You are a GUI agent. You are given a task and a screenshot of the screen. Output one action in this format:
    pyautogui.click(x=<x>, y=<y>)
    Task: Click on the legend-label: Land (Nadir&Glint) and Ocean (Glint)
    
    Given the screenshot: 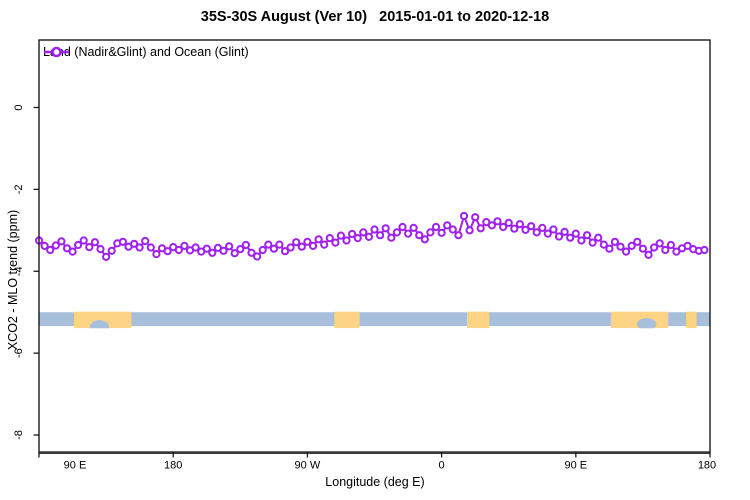 What is the action you would take?
    pyautogui.click(x=146, y=52)
    